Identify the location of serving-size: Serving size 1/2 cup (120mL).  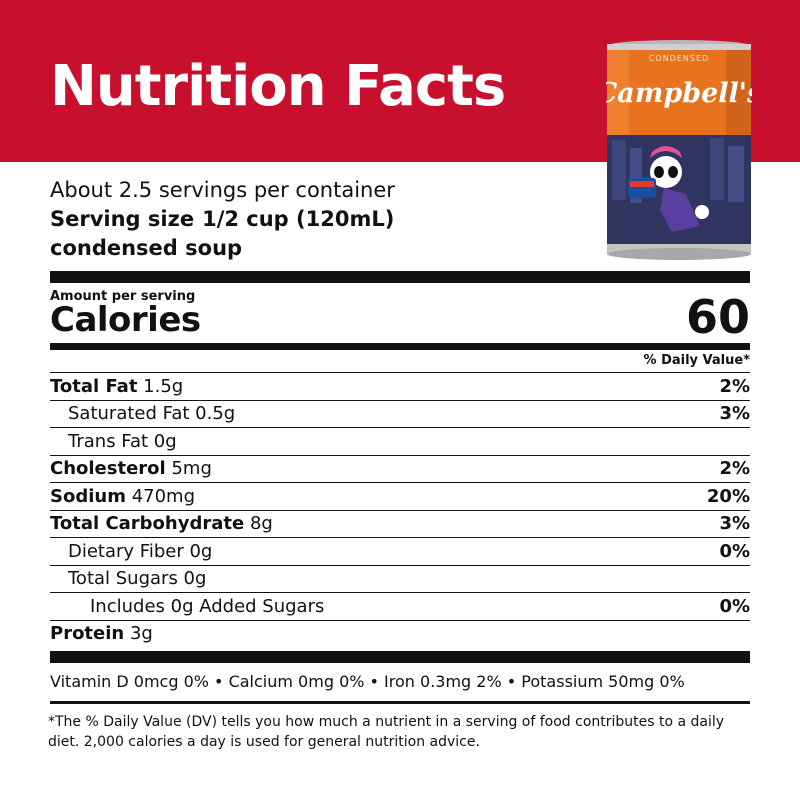
(400, 219).